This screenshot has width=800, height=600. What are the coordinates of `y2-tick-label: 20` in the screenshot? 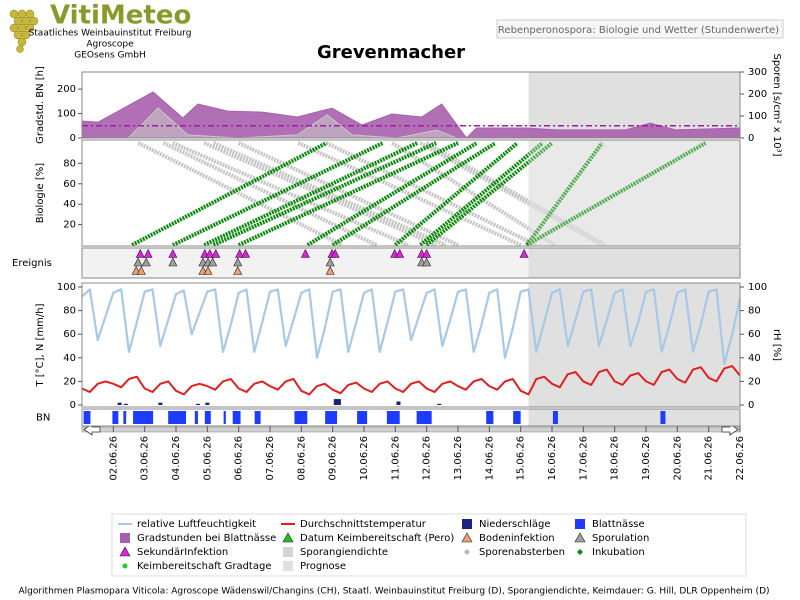 It's located at (754, 381).